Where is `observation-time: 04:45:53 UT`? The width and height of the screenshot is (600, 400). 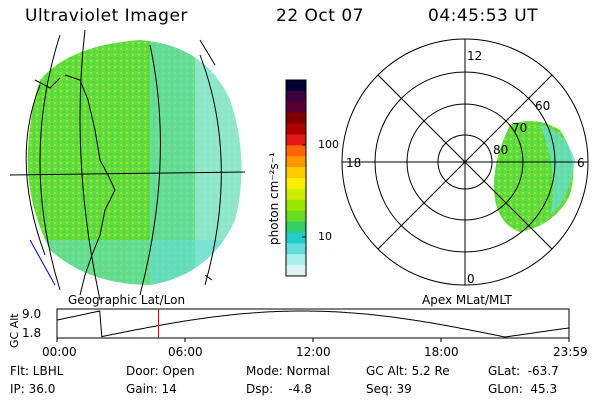 observation-time: 04:45:53 UT is located at coordinates (483, 16).